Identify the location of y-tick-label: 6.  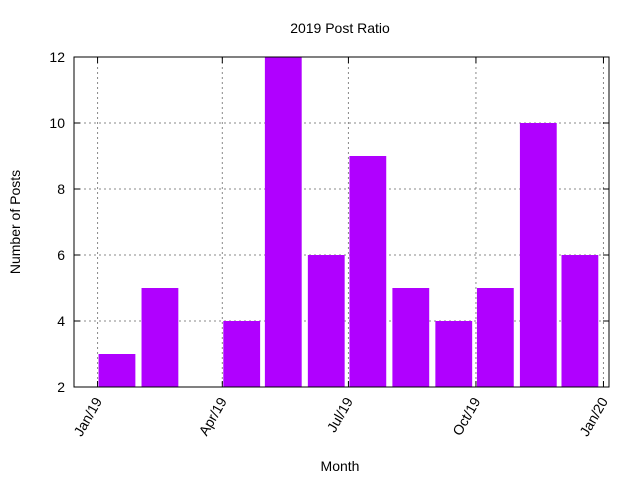
(61, 255).